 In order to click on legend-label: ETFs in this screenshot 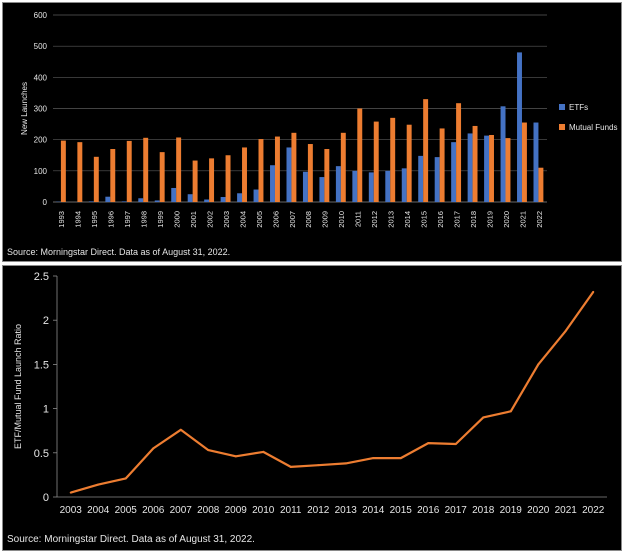, I will do `click(578, 107)`.